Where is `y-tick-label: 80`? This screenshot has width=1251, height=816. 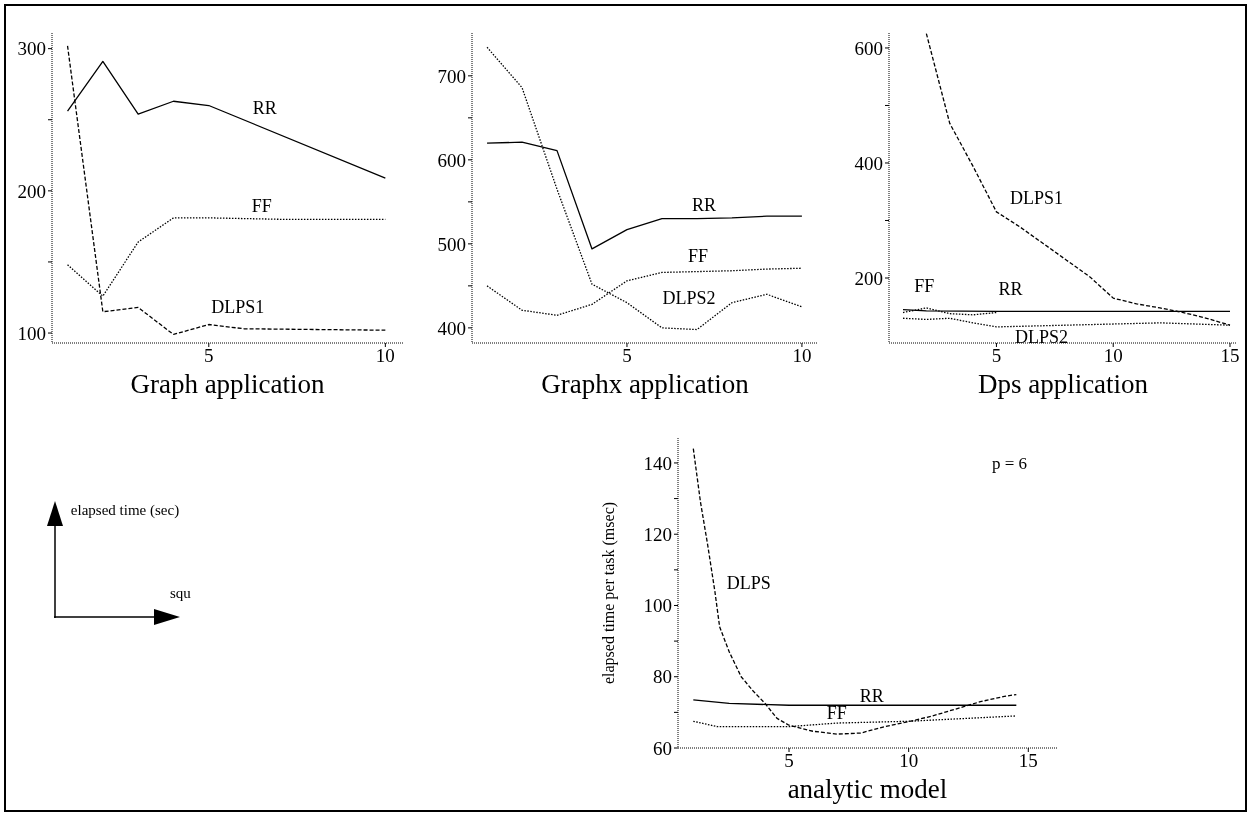 y-tick-label: 80 is located at coordinates (662, 677).